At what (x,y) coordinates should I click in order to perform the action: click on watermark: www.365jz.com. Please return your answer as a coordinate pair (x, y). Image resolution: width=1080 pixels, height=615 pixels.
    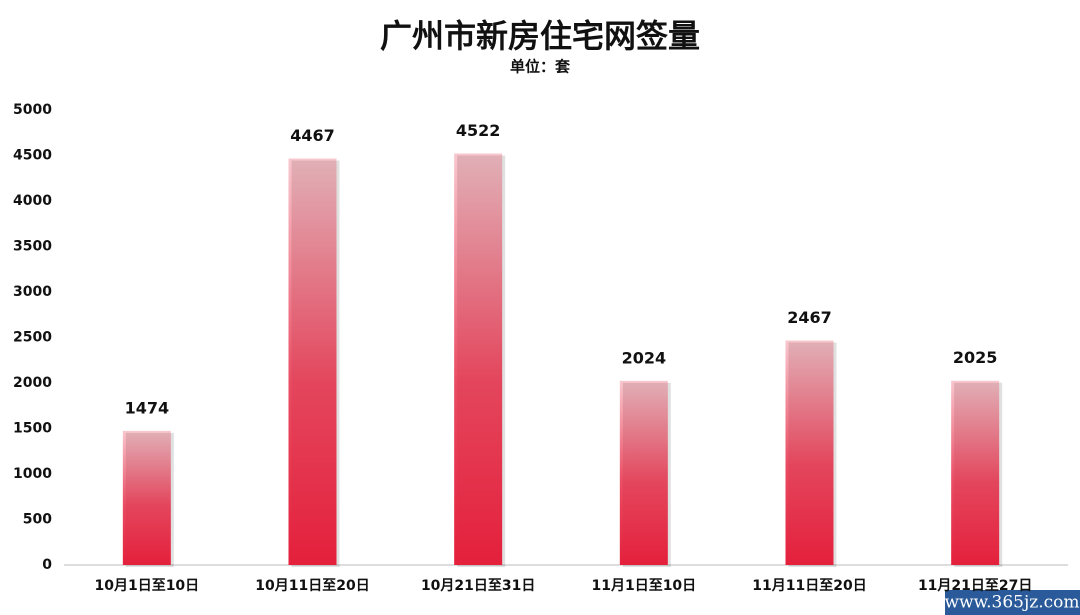
    Looking at the image, I should click on (1012, 603).